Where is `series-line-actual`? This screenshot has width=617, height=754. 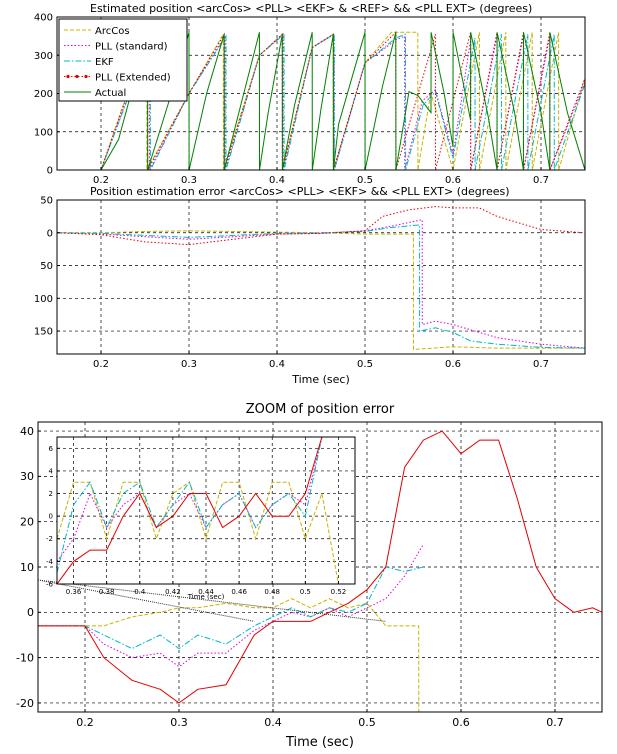 series-line-actual is located at coordinates (342, 101).